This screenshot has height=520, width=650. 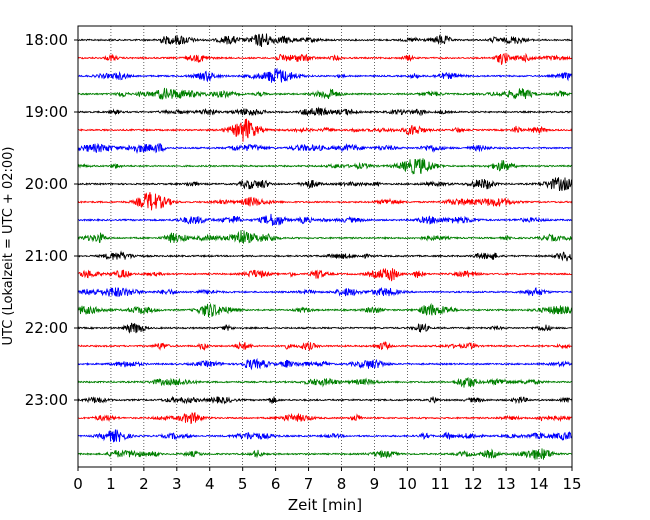 What do you see at coordinates (276, 484) in the screenshot?
I see `x-tick-label: 6` at bounding box center [276, 484].